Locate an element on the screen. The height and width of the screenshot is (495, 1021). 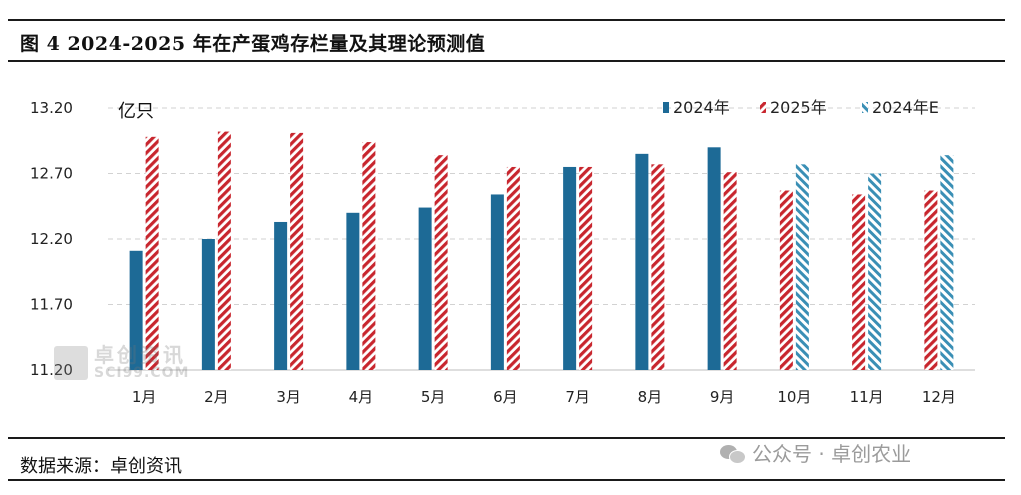
legend-swatch-bar-2024 is located at coordinates (666, 107).